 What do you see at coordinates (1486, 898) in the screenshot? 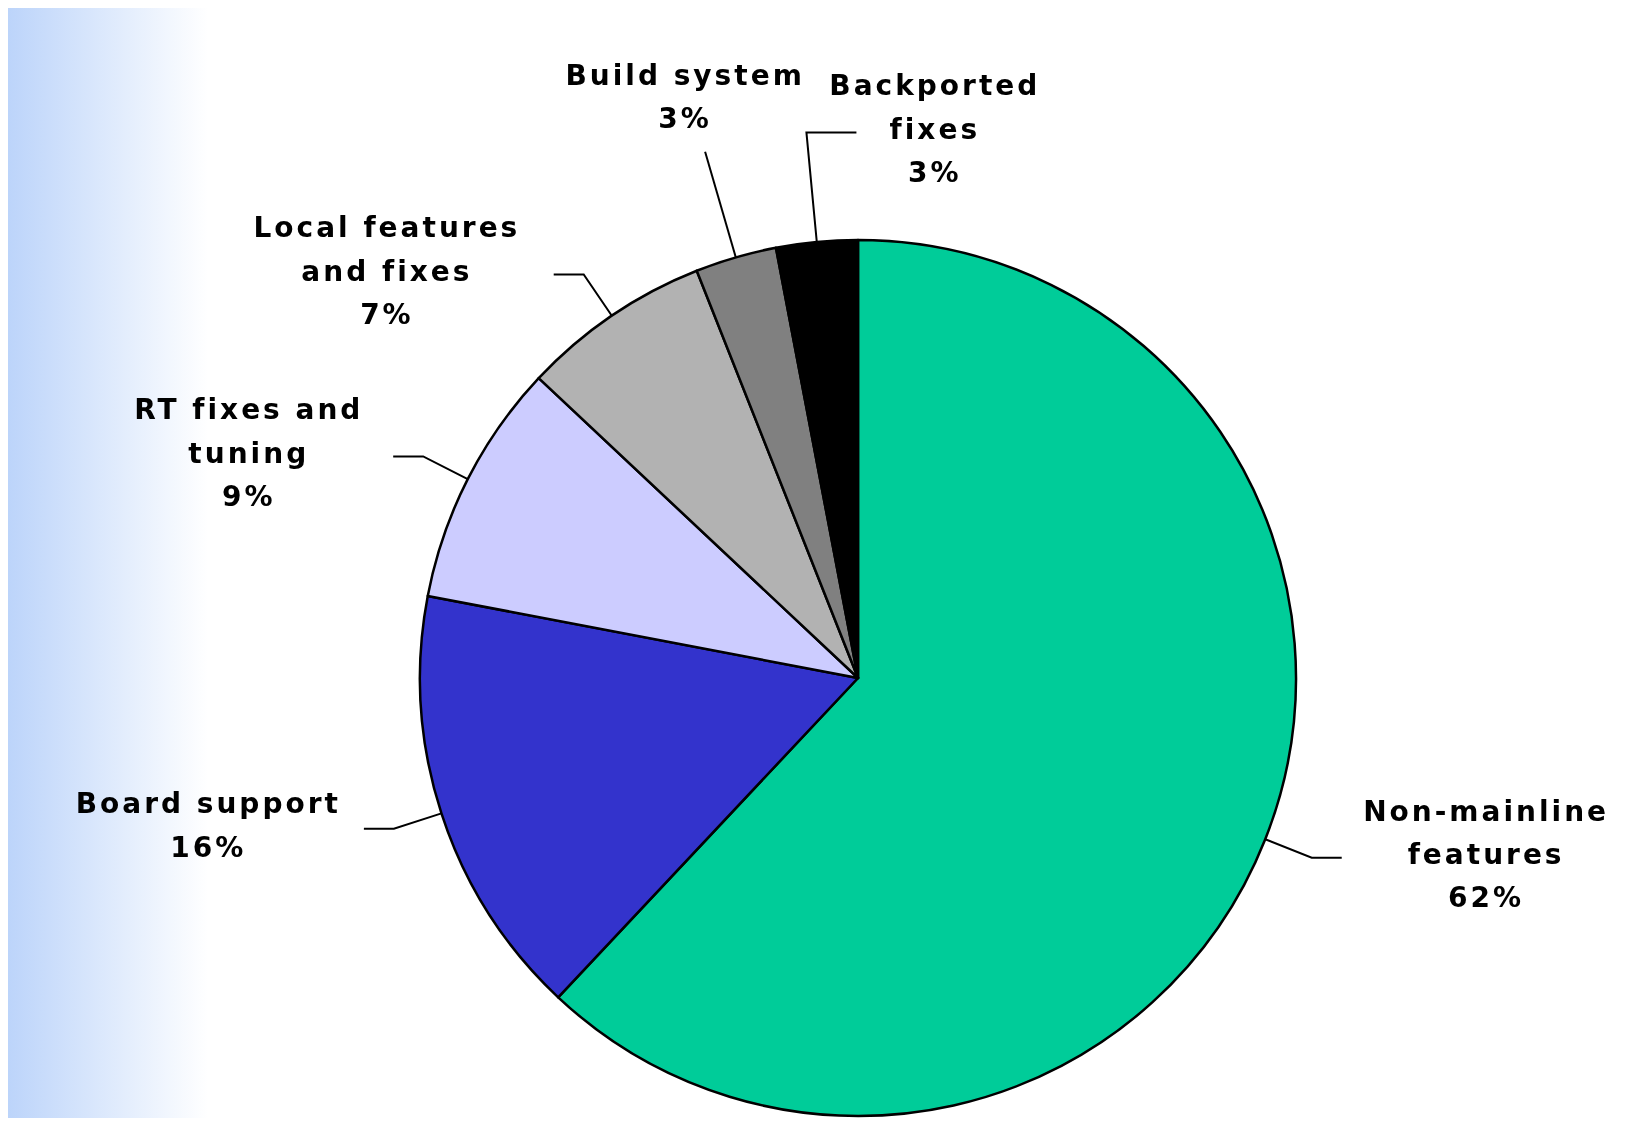
I see `data-label: 62%` at bounding box center [1486, 898].